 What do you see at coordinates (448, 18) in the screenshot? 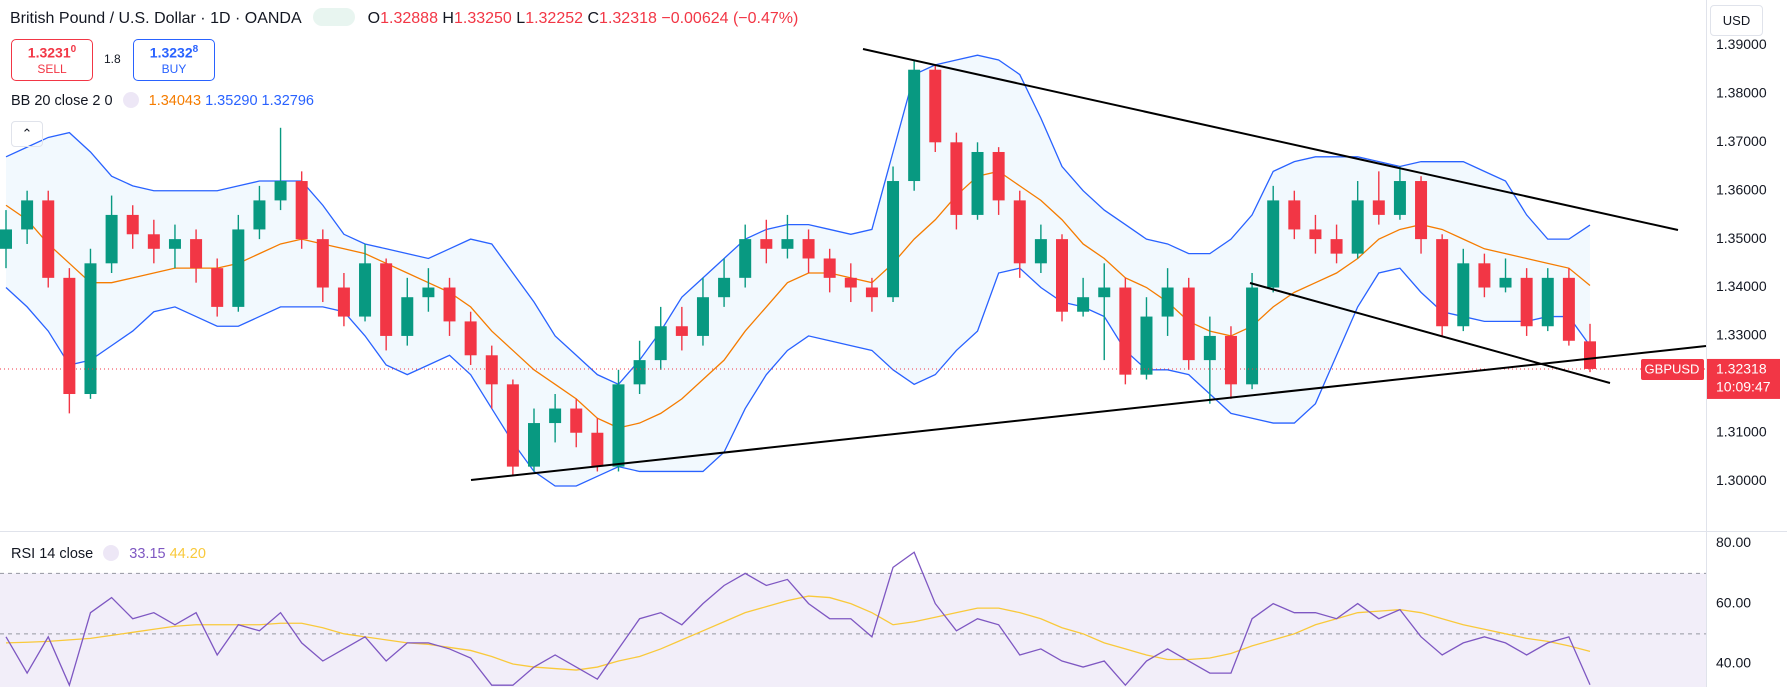
I see `high-label: H` at bounding box center [448, 18].